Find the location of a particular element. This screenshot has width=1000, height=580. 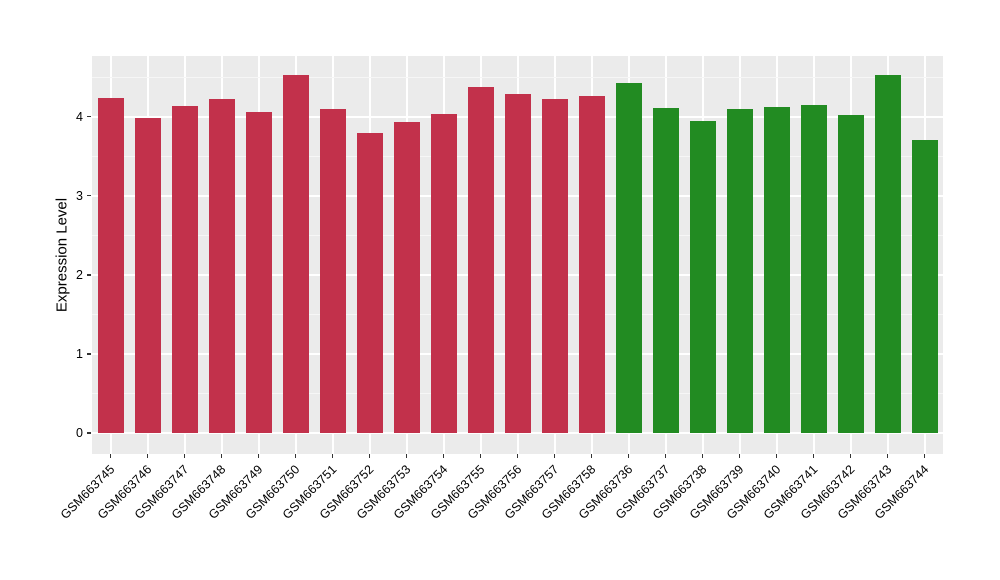

bar-GSM663736 is located at coordinates (628, 258).